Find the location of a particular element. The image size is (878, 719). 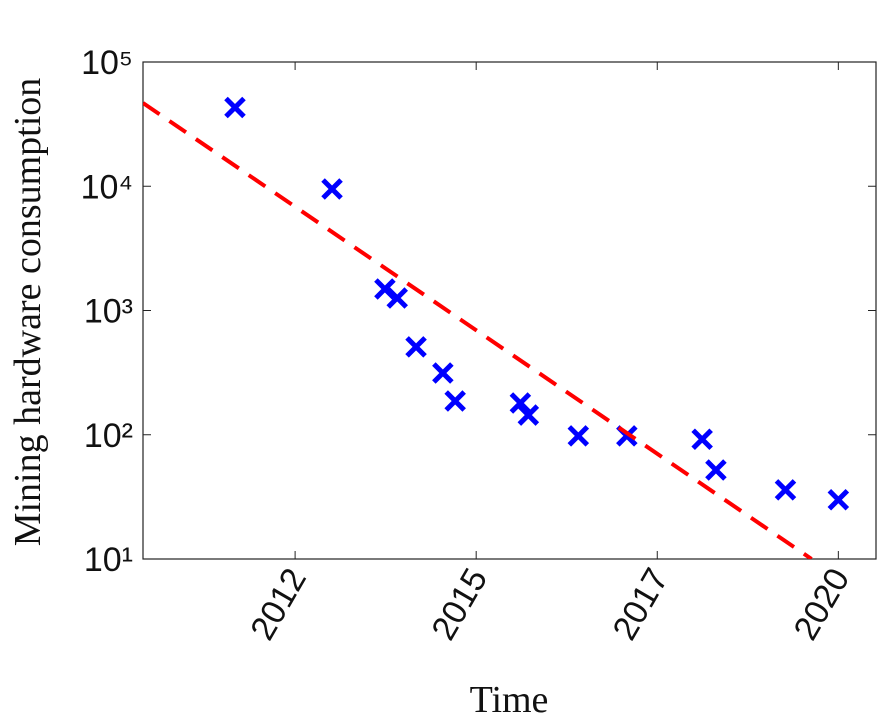

x-tick-label: 2012 is located at coordinates (278, 604).